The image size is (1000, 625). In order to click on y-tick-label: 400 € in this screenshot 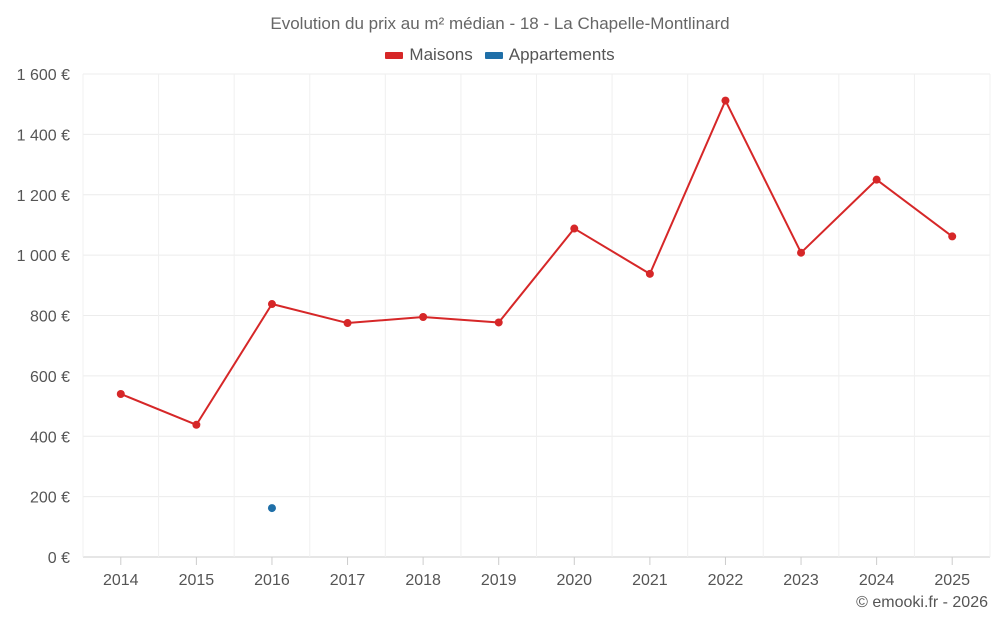, I will do `click(50, 437)`.